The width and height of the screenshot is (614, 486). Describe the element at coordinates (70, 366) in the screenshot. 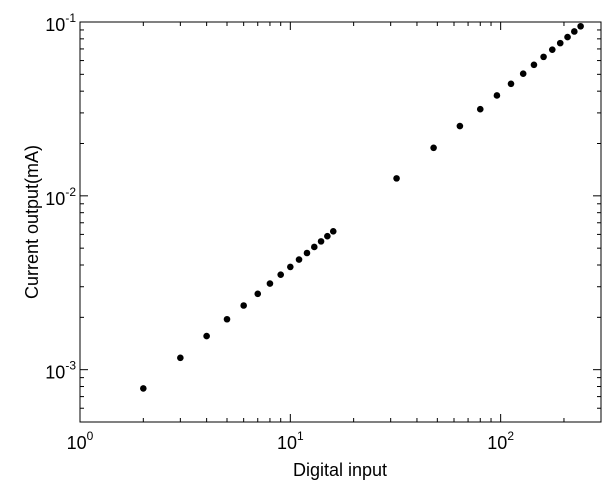

I see `y-tick-label-exponent: -3` at that location.